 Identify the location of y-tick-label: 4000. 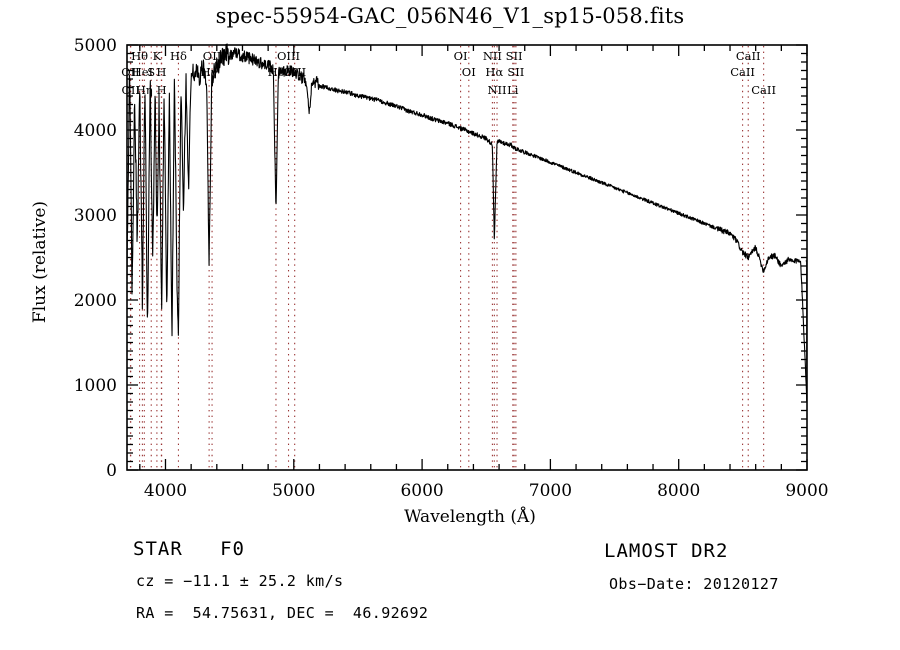
(95, 131).